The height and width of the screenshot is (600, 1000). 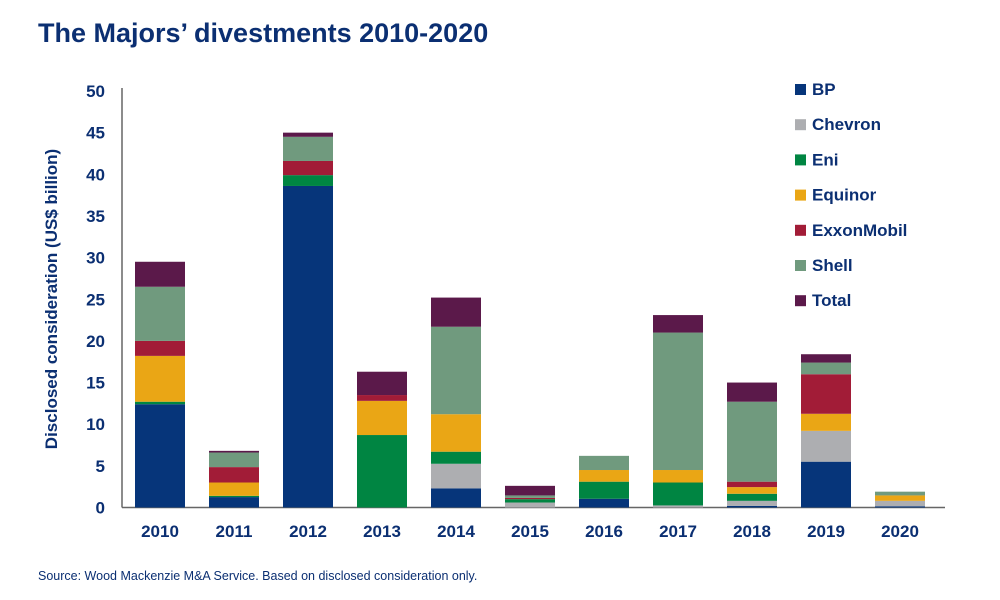 I want to click on y-tick-label: 40, so click(x=95, y=174).